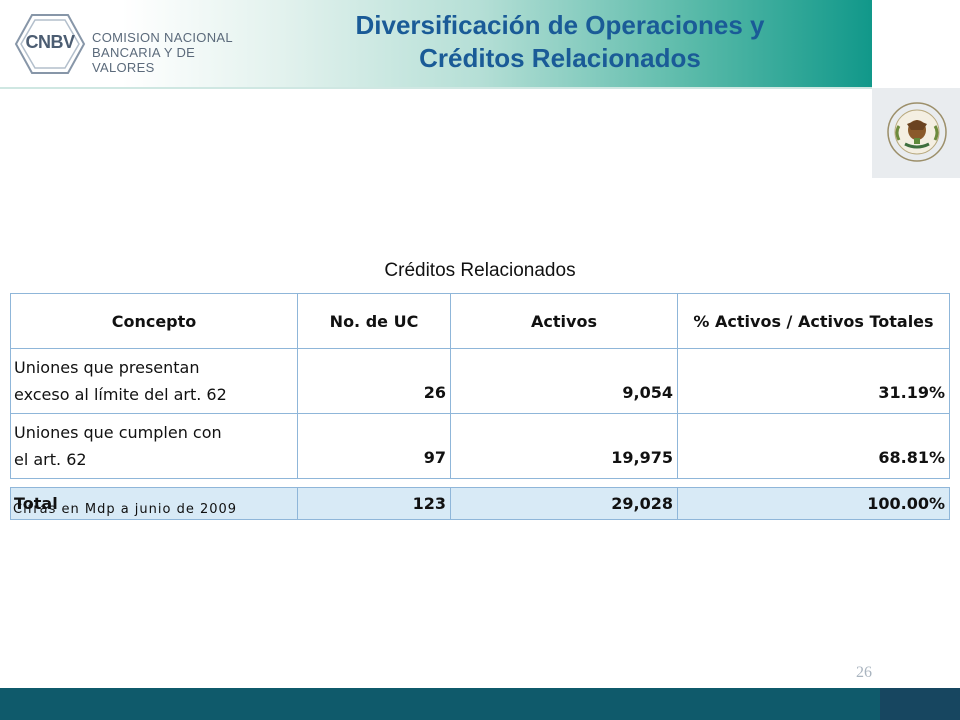  Describe the element at coordinates (813, 321) in the screenshot. I see `column-header-pct-activos: % Activos / Activos Totales` at that location.